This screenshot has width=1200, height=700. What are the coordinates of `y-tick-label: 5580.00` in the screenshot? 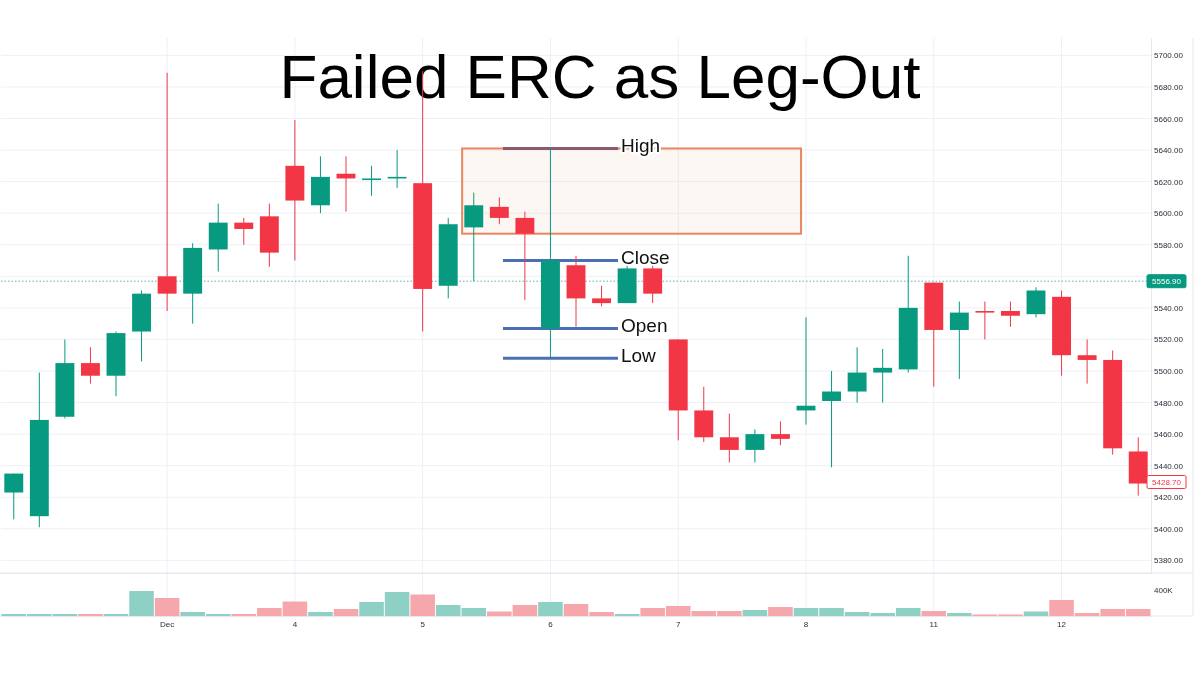 It's located at (1169, 245).